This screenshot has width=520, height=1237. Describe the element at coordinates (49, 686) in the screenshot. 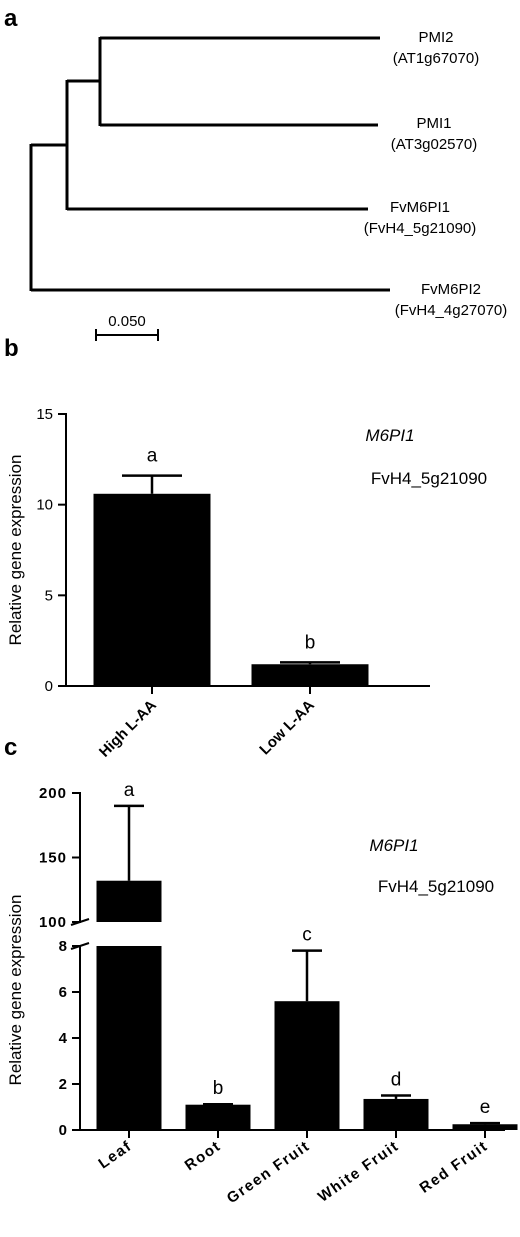

I see `chart-b-y-tick-label: 0` at that location.